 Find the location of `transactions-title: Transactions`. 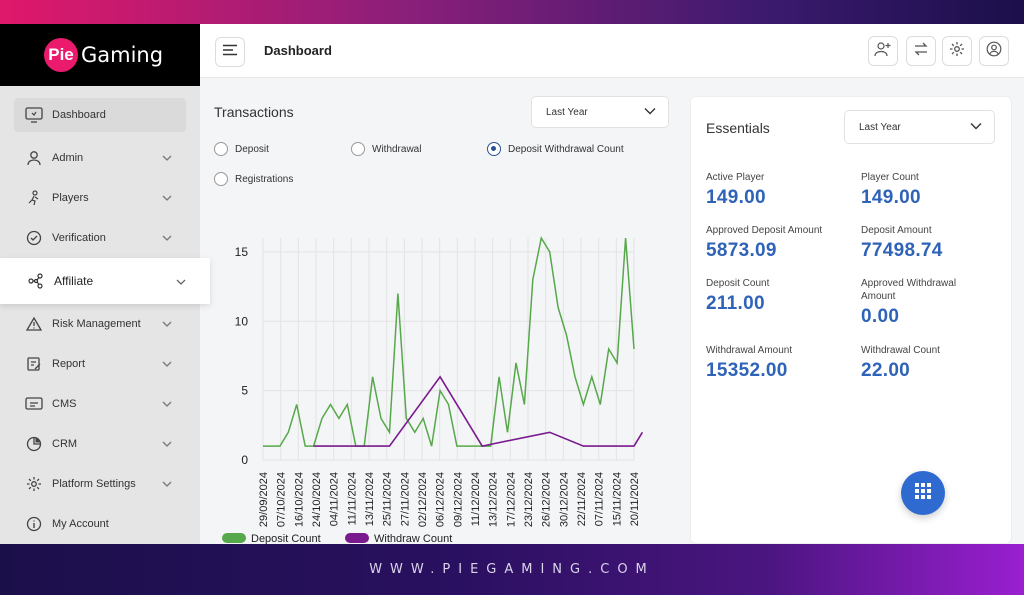

transactions-title: Transactions is located at coordinates (254, 112).